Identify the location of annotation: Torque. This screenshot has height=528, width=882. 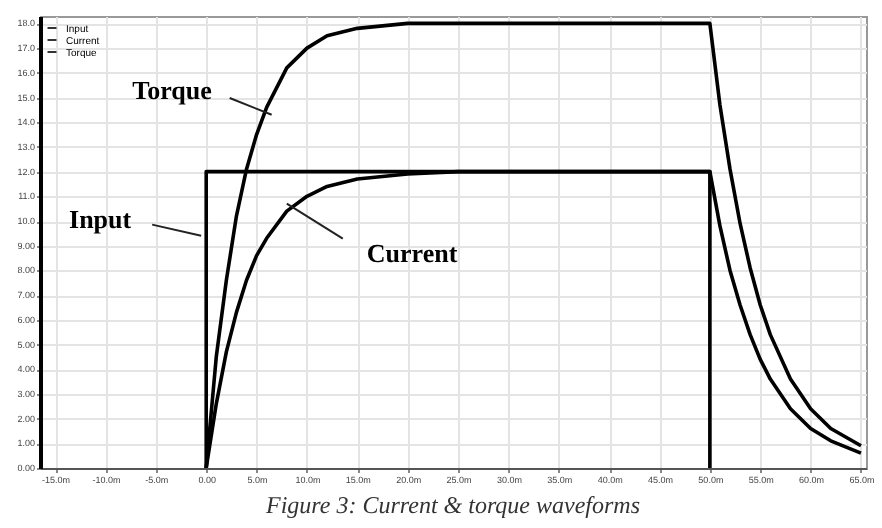
(172, 89).